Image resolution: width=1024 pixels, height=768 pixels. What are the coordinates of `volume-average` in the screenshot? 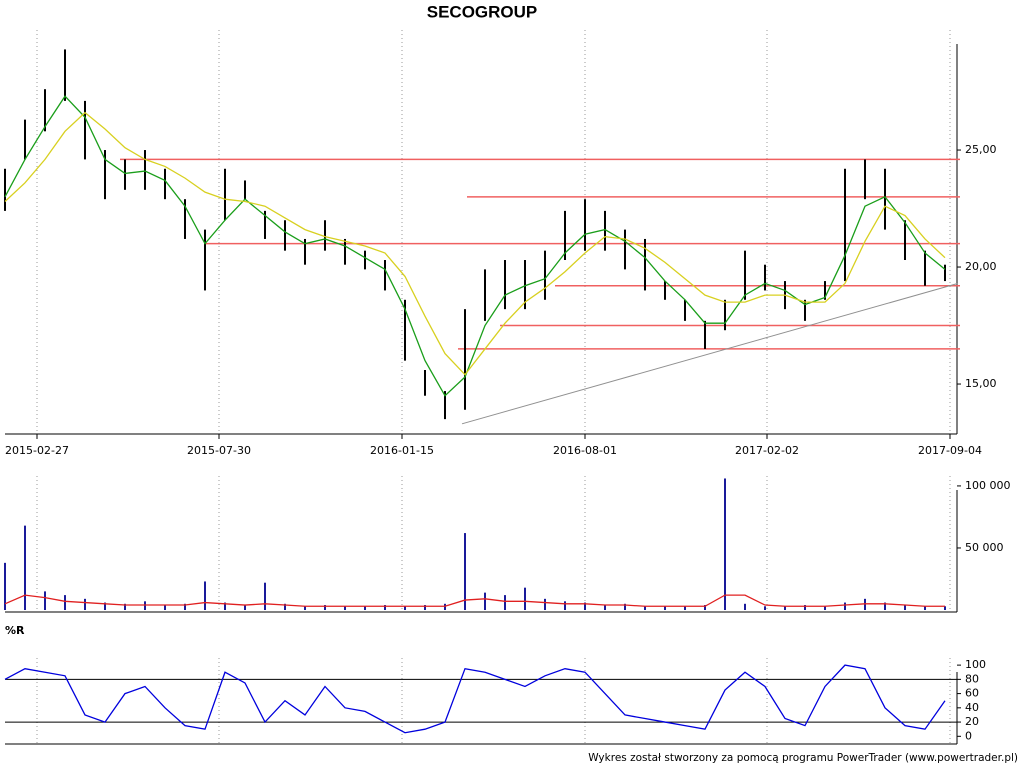 It's located at (474, 600).